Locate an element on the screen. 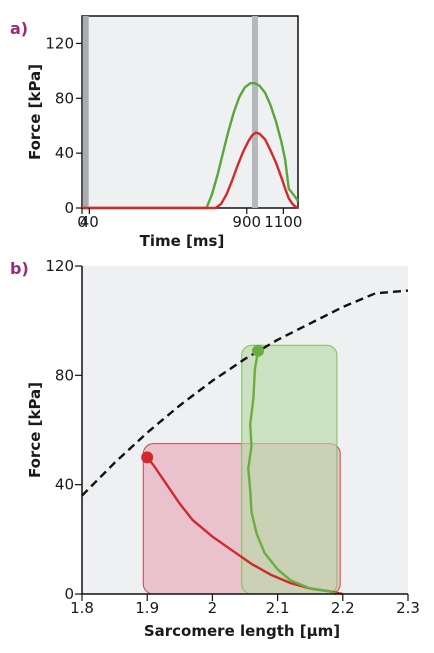  panel-a-x-tick-label: 1100 is located at coordinates (283, 222).